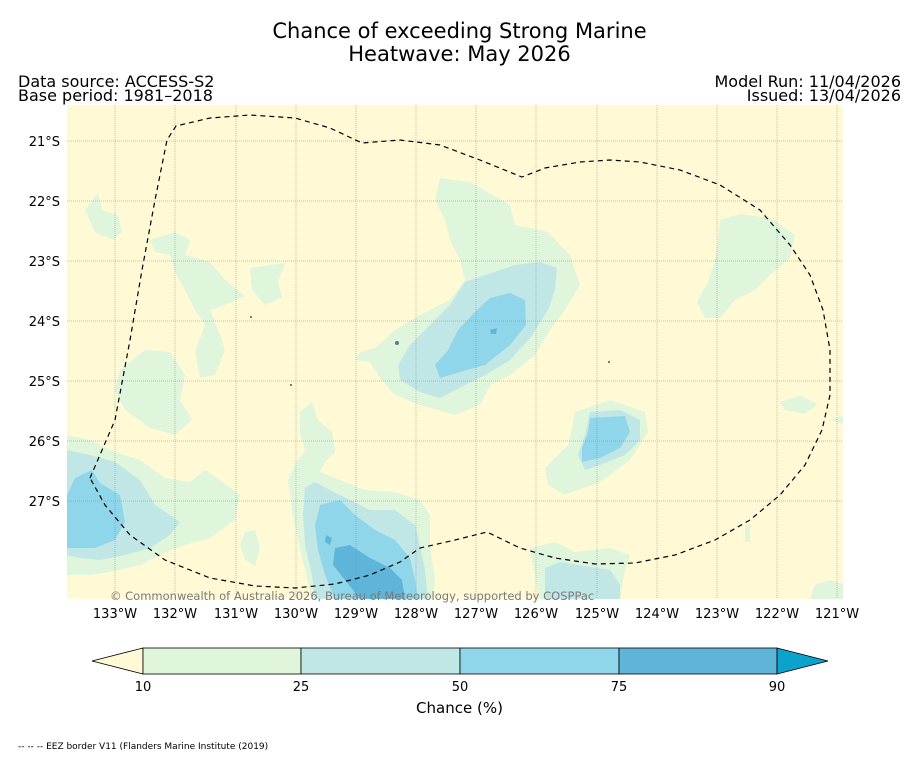 Image resolution: width=919 pixels, height=758 pixels. Describe the element at coordinates (416, 614) in the screenshot. I see `lon-label: 128°W` at that location.